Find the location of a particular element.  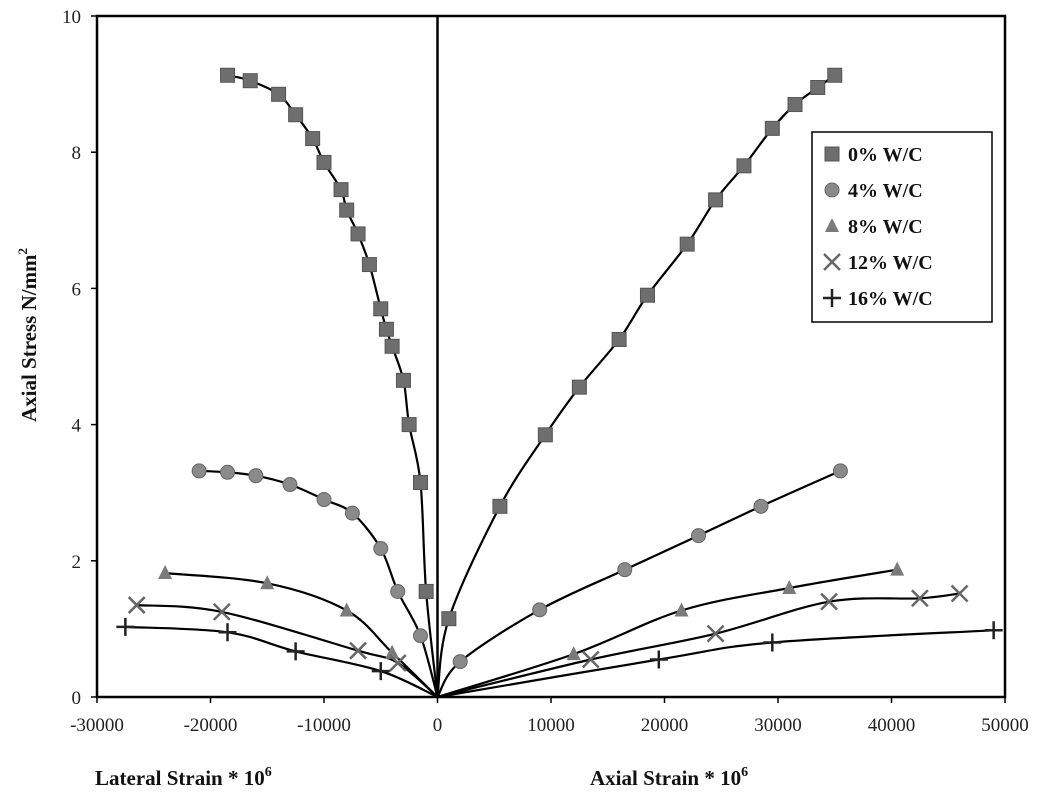

series-4-lateral-curve is located at coordinates (281, 662).